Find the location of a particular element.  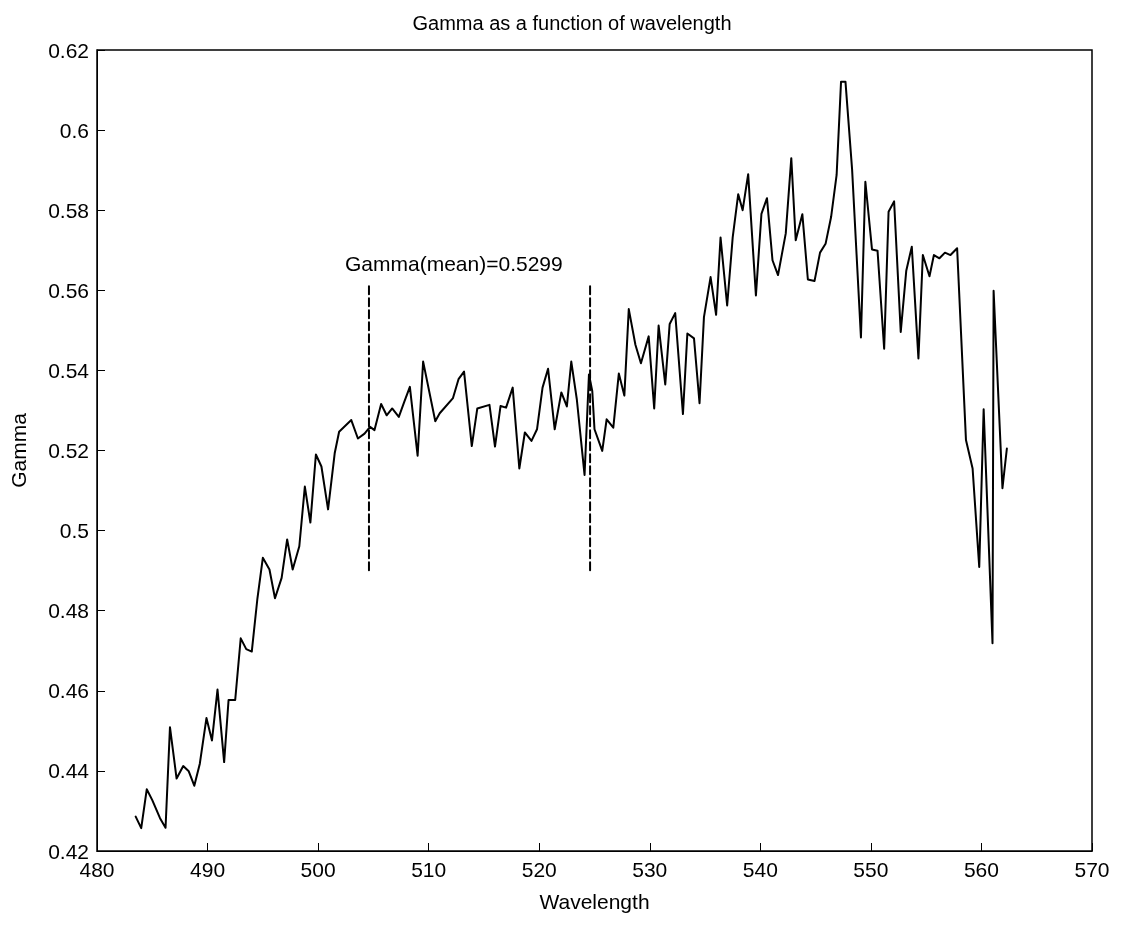

x-tick-label: 550 is located at coordinates (871, 869).